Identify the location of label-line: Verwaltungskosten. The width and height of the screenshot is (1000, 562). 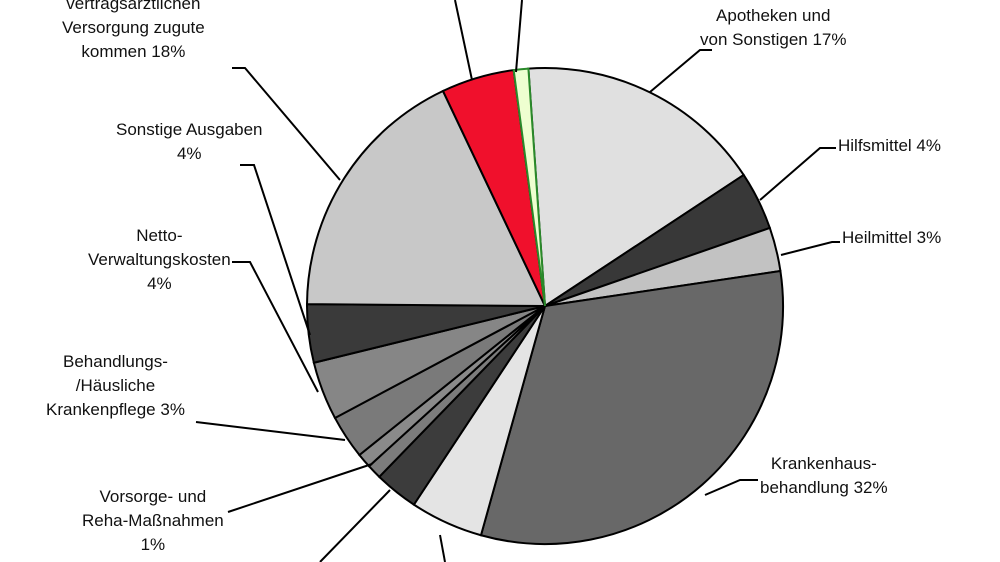
(159, 259).